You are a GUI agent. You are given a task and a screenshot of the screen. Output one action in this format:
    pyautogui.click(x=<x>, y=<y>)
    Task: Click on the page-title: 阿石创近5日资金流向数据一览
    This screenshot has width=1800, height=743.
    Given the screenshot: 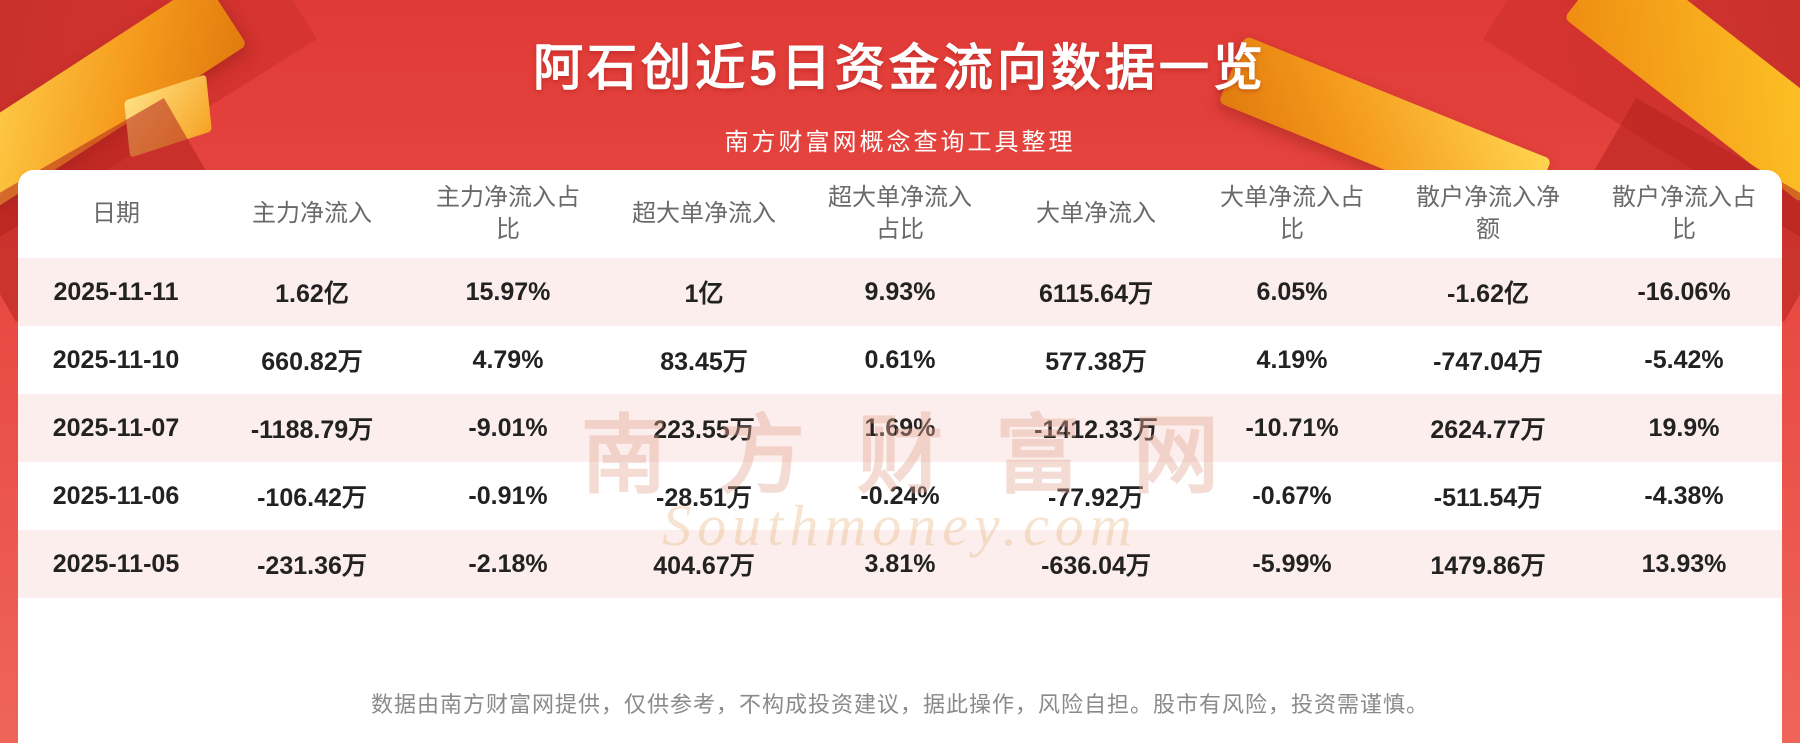 What is the action you would take?
    pyautogui.click(x=900, y=68)
    